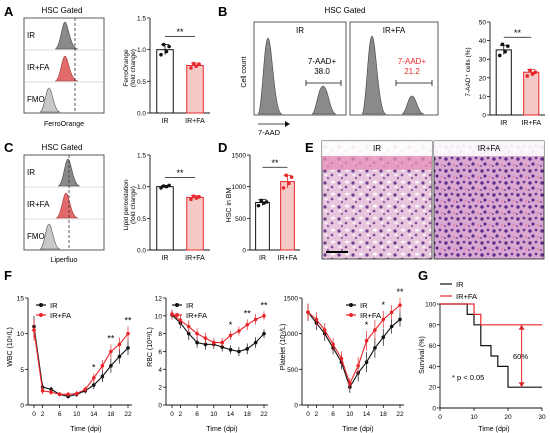 This screenshot has width=550, height=433. What do you see at coordinates (309, 147) in the screenshot?
I see `panel-e-letter: E` at bounding box center [309, 147].